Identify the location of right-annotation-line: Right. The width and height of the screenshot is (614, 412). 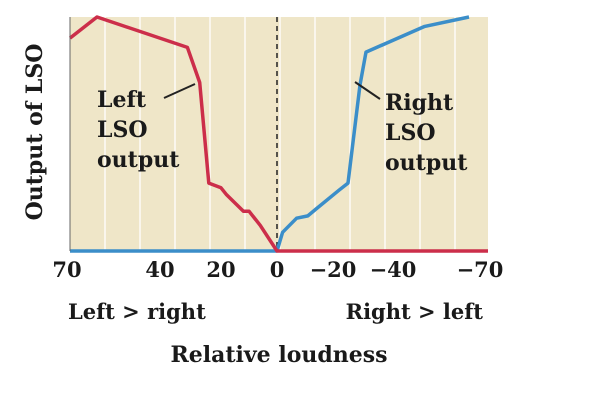
(419, 103).